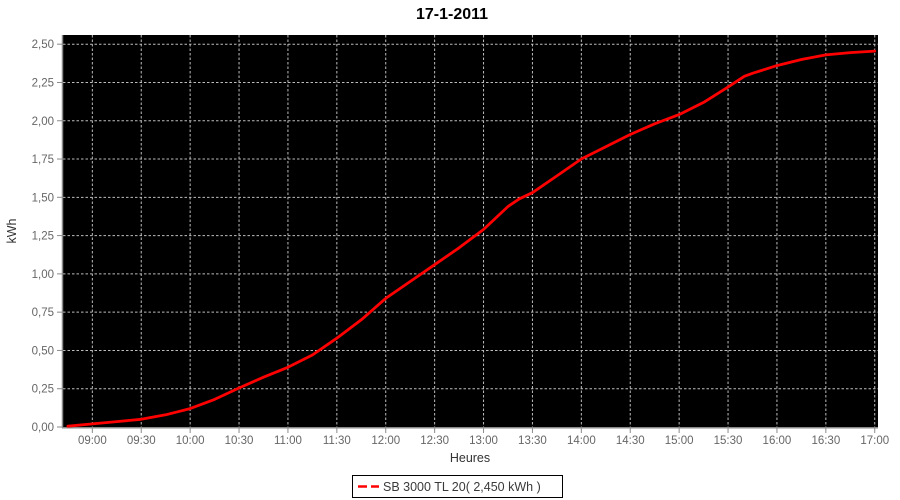 The width and height of the screenshot is (900, 500). I want to click on x-tick-label: 17:00, so click(874, 441).